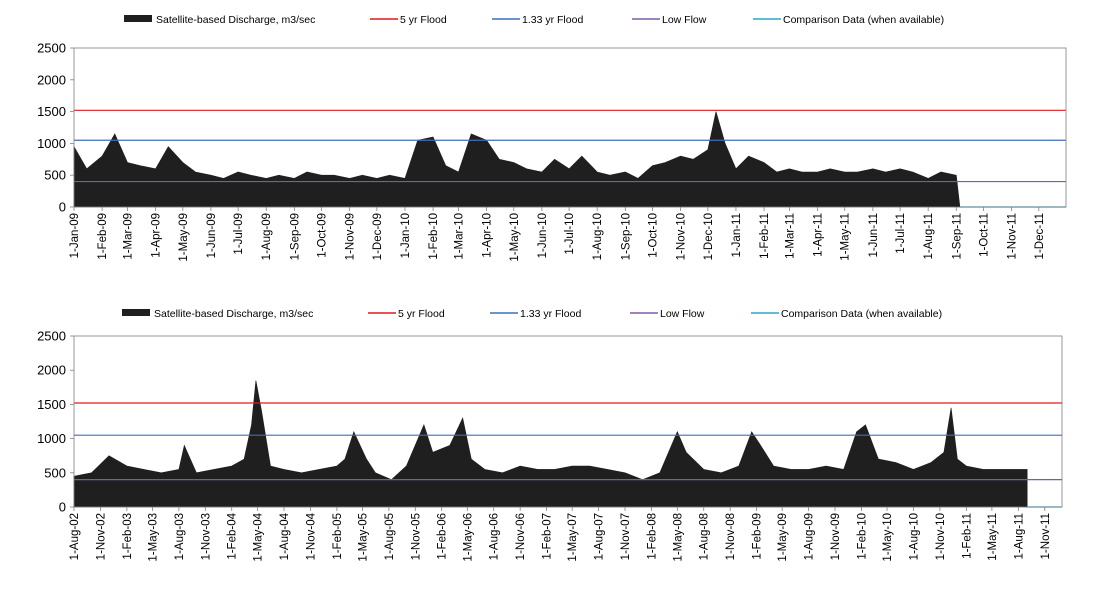  Describe the element at coordinates (705, 536) in the screenshot. I see `x-tick-label: 1-Aug-08` at that location.